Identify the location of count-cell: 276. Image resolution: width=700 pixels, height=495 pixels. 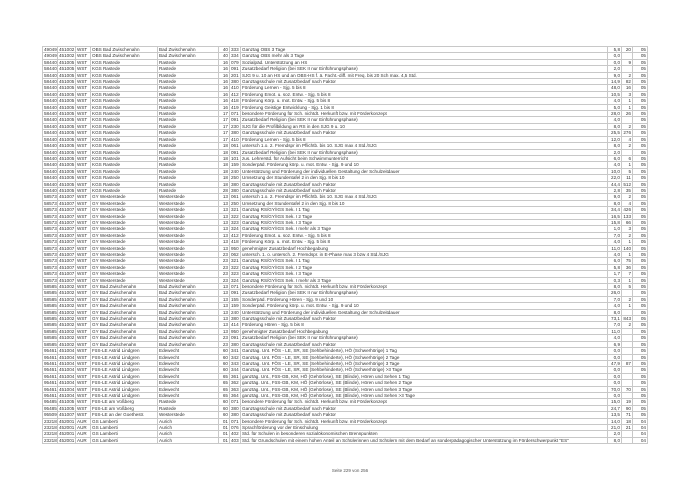
(627, 133).